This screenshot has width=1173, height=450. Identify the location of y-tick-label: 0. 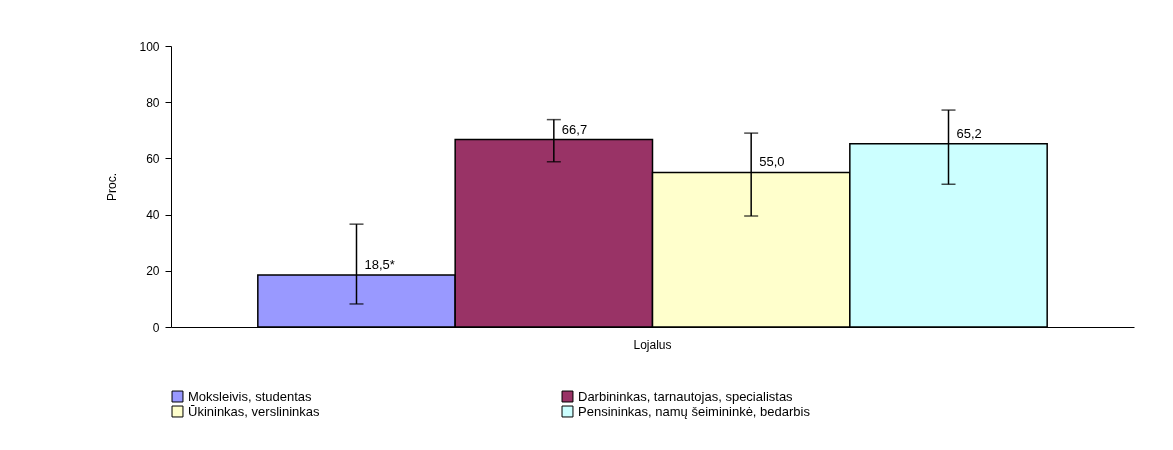
(156, 327).